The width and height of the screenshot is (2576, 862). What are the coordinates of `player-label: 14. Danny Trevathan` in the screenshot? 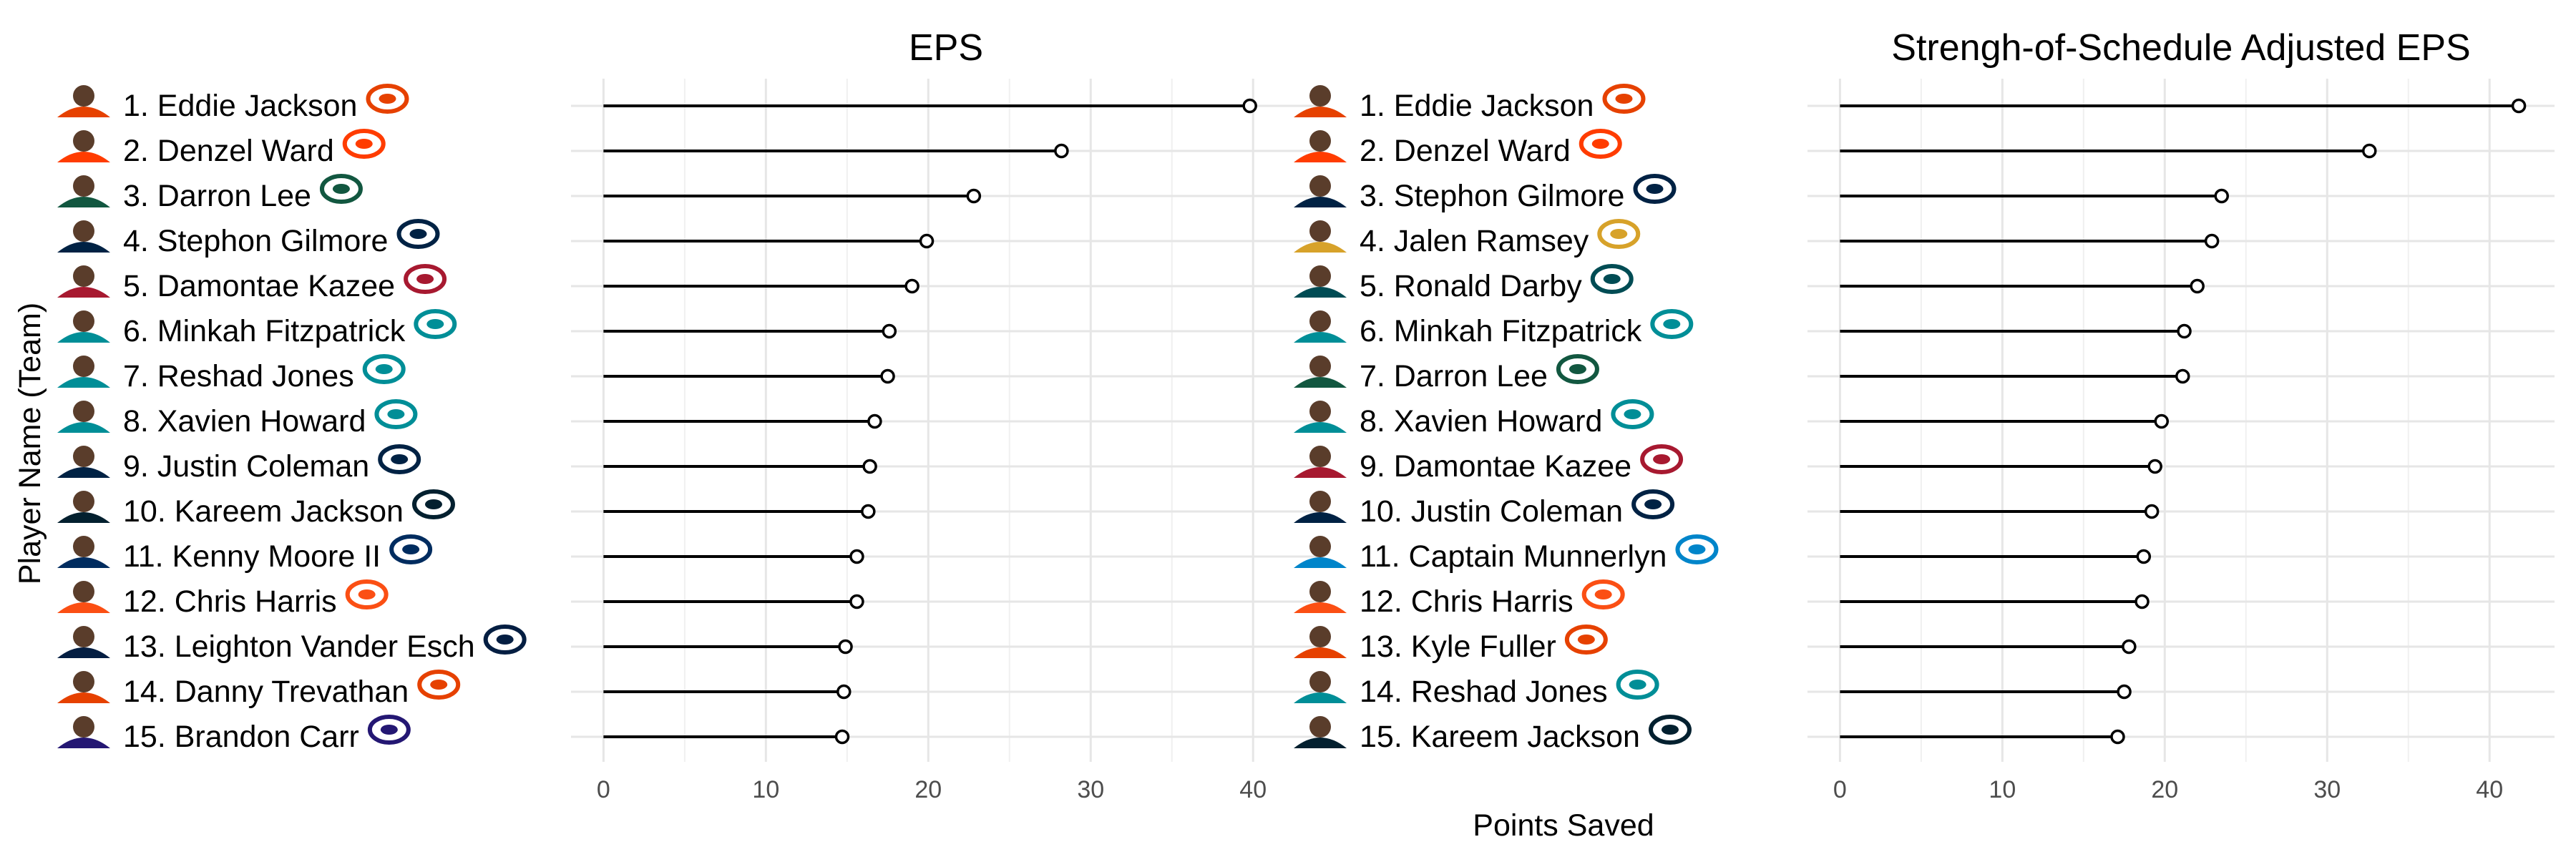 It's located at (266, 692).